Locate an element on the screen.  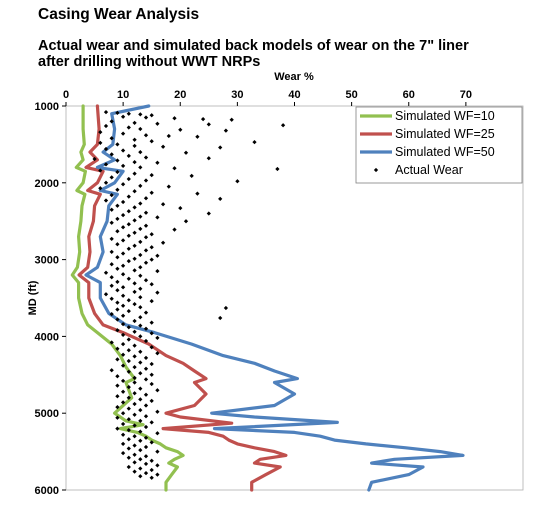
y-tick-label: 3000 is located at coordinates (47, 261).